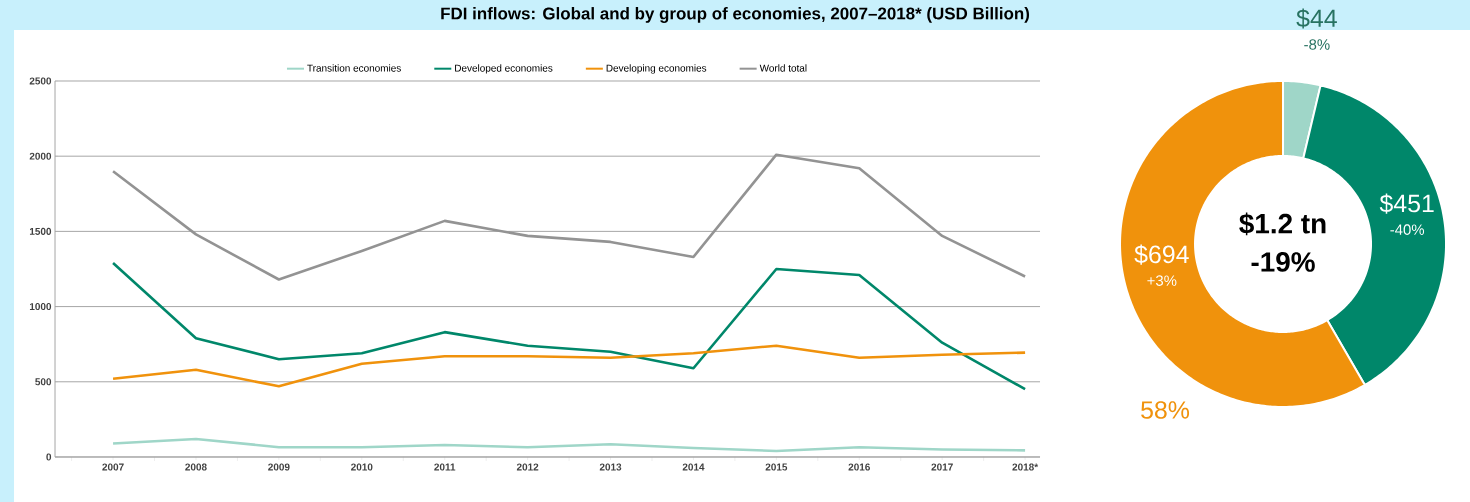 The height and width of the screenshot is (502, 1470). Describe the element at coordinates (40, 231) in the screenshot. I see `y-tick-label: 1500` at that location.